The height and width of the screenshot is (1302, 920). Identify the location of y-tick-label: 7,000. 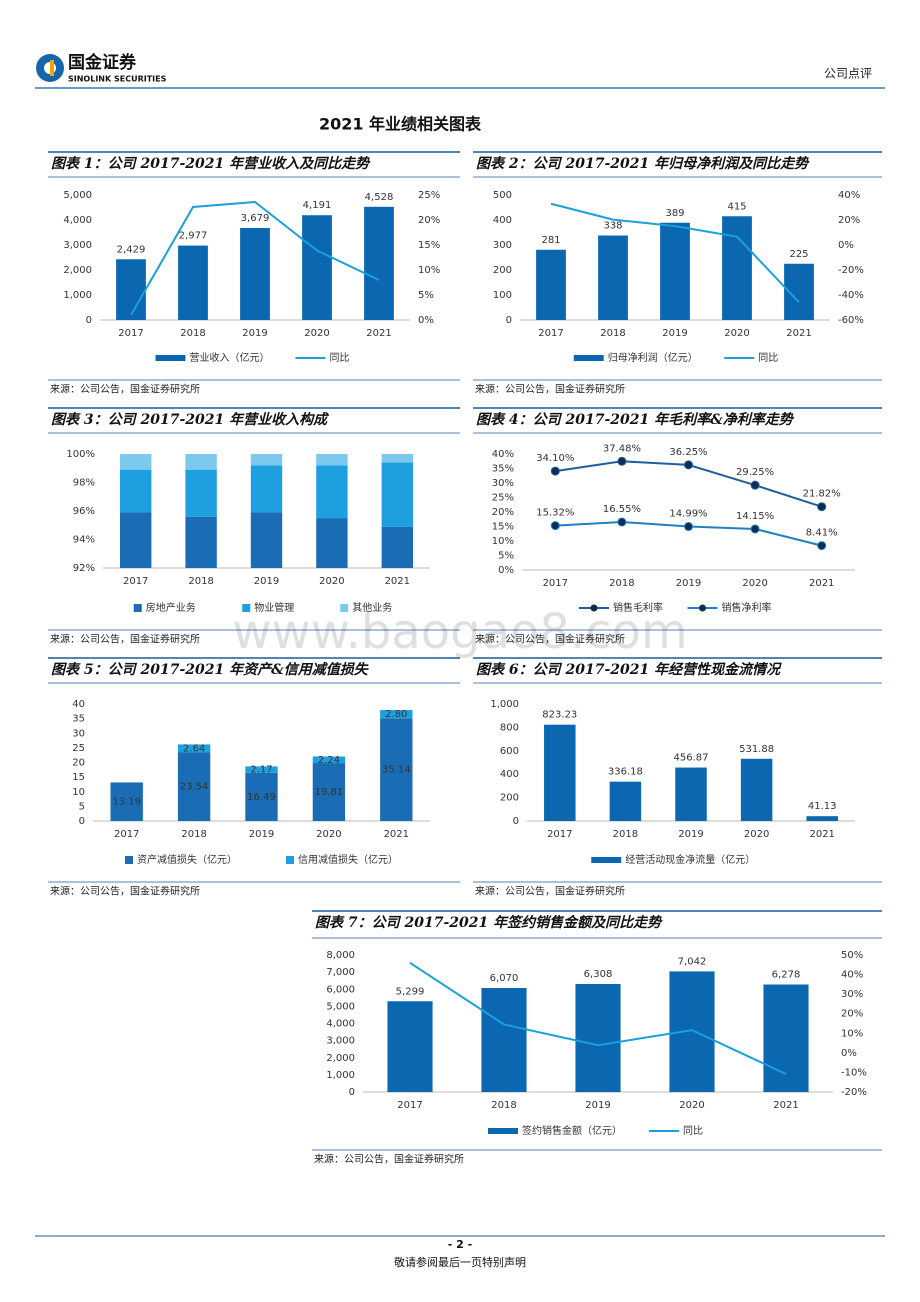
(340, 972).